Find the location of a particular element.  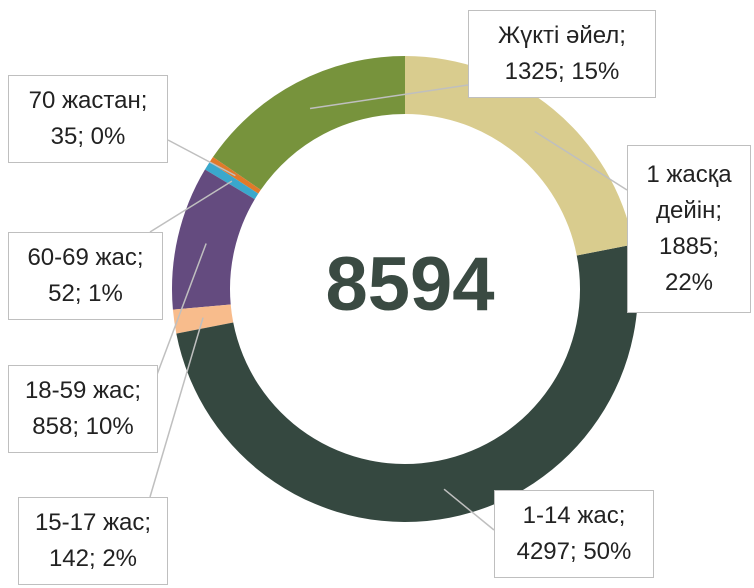

data-label: Жүкті әйел; 1325; 15% is located at coordinates (562, 54).